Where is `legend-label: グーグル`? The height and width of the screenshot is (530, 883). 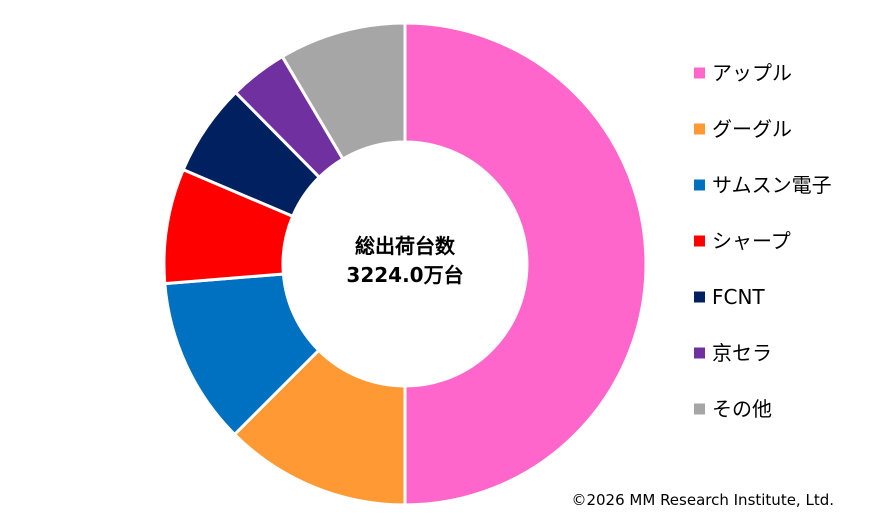
legend-label: グーグル is located at coordinates (752, 129).